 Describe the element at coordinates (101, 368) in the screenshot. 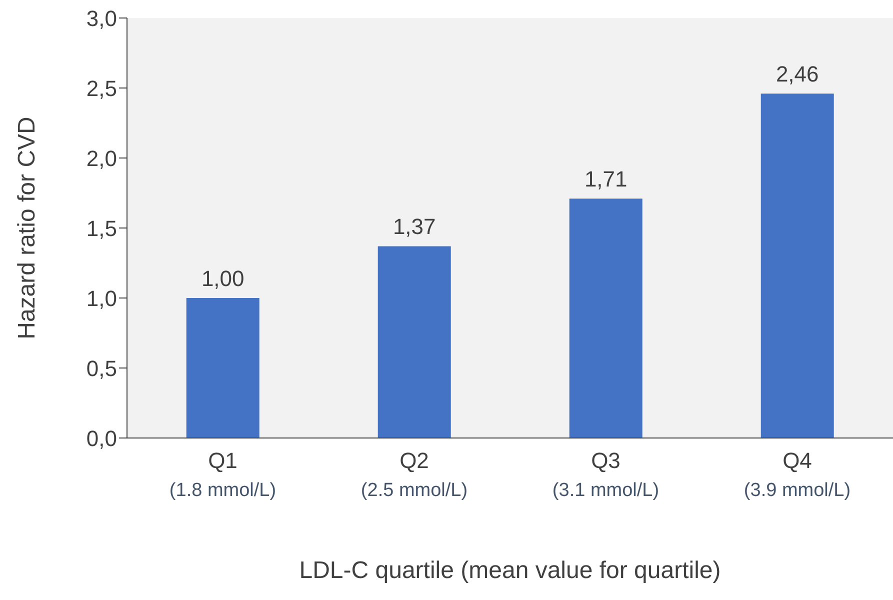

I see `y-tick-label: 0,5` at that location.